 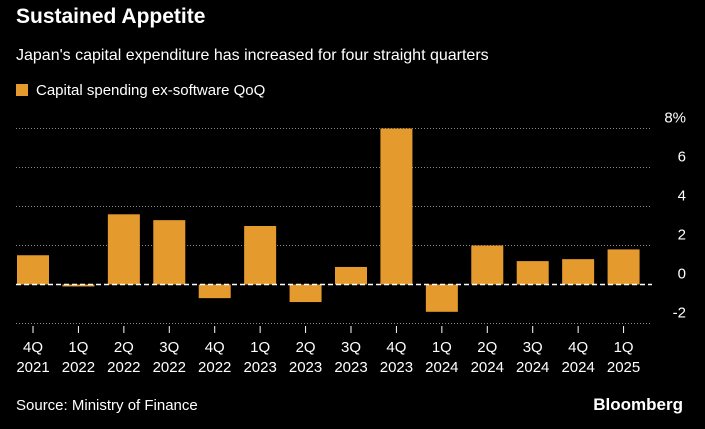 What do you see at coordinates (111, 16) in the screenshot?
I see `chart-title: Sustained Appetite` at bounding box center [111, 16].